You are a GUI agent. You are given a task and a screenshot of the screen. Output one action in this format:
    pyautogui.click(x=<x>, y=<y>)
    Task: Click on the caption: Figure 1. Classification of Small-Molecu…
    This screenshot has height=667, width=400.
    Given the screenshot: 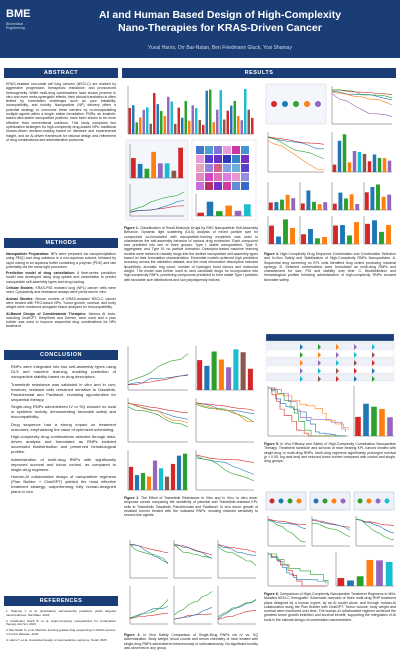 What is the action you would take?
    pyautogui.click(x=191, y=282)
    